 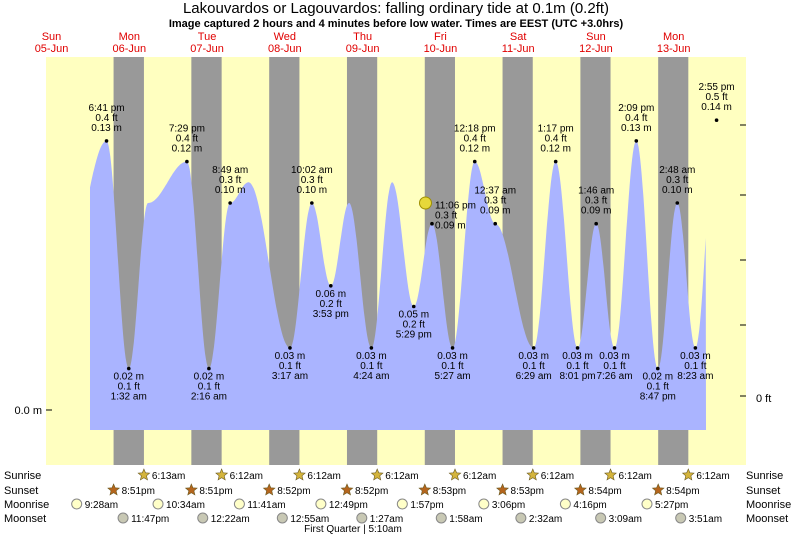 What do you see at coordinates (671, 505) in the screenshot?
I see `moonrise-time: 5:27pm` at bounding box center [671, 505].